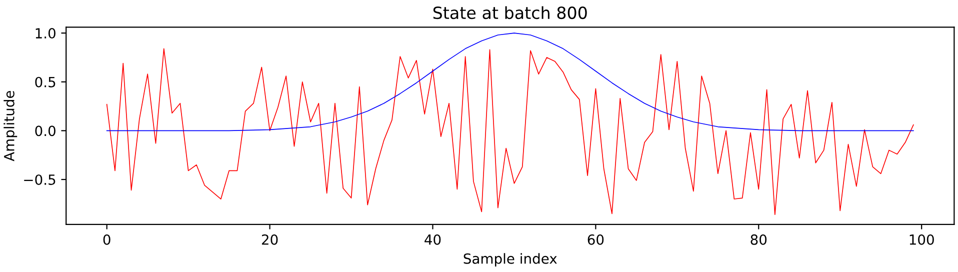 The image size is (958, 272). Describe the element at coordinates (510, 260) in the screenshot. I see `x-axis-title: Sample index` at that location.